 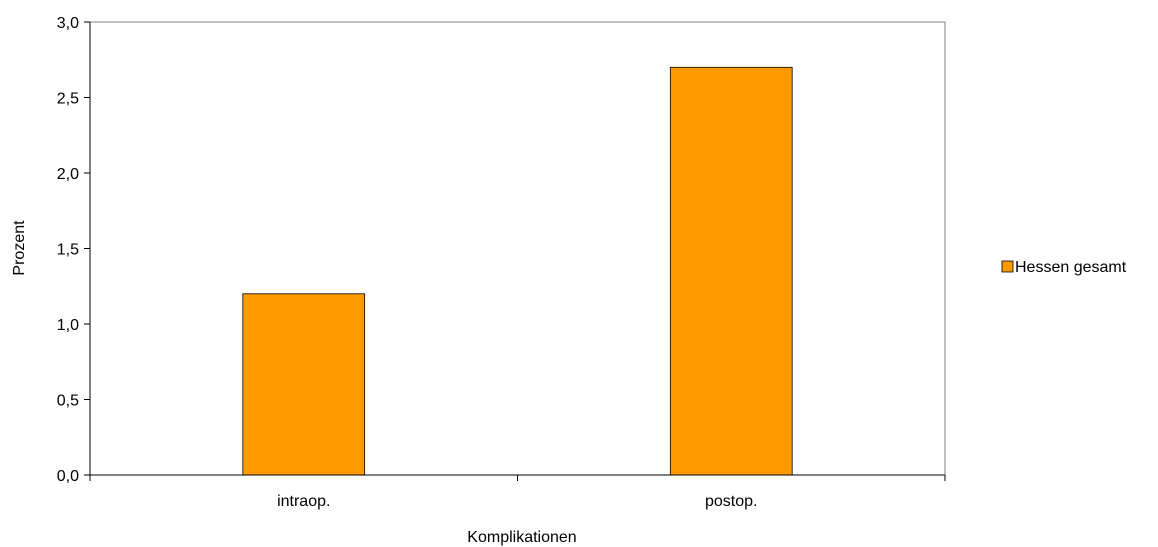 I want to click on legend-label: Hessen gesamt, so click(x=1071, y=267).